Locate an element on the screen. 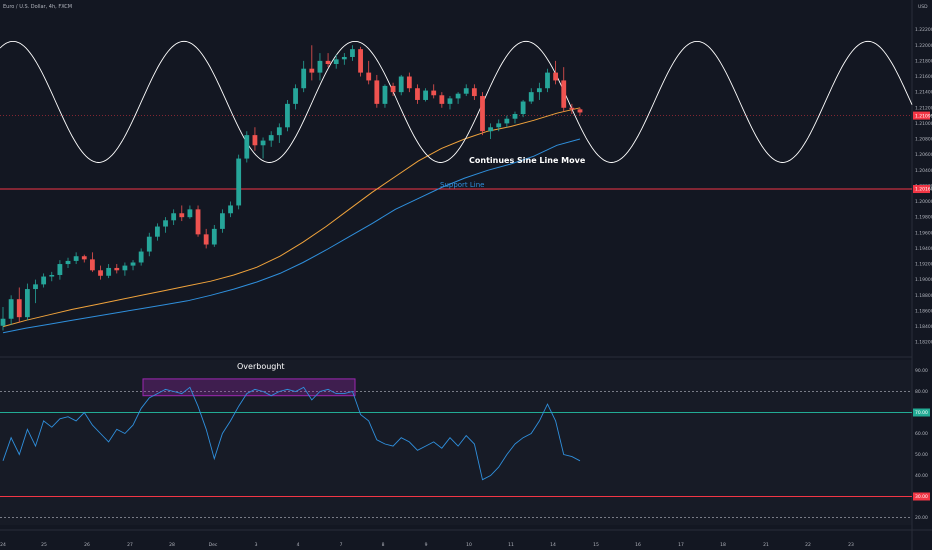  time-tick-label: 7 is located at coordinates (341, 545).